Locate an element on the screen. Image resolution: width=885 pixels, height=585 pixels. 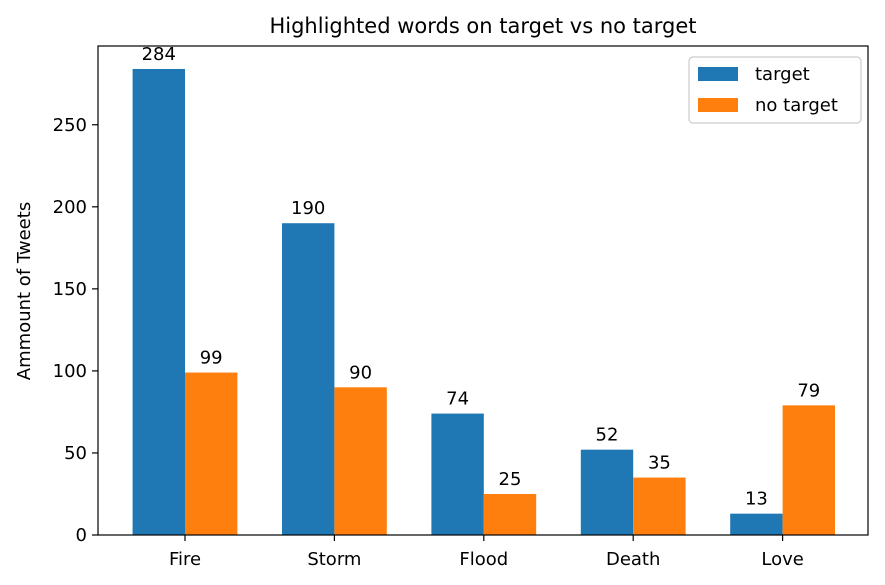
y-tick-label: 250 is located at coordinates (70, 125).